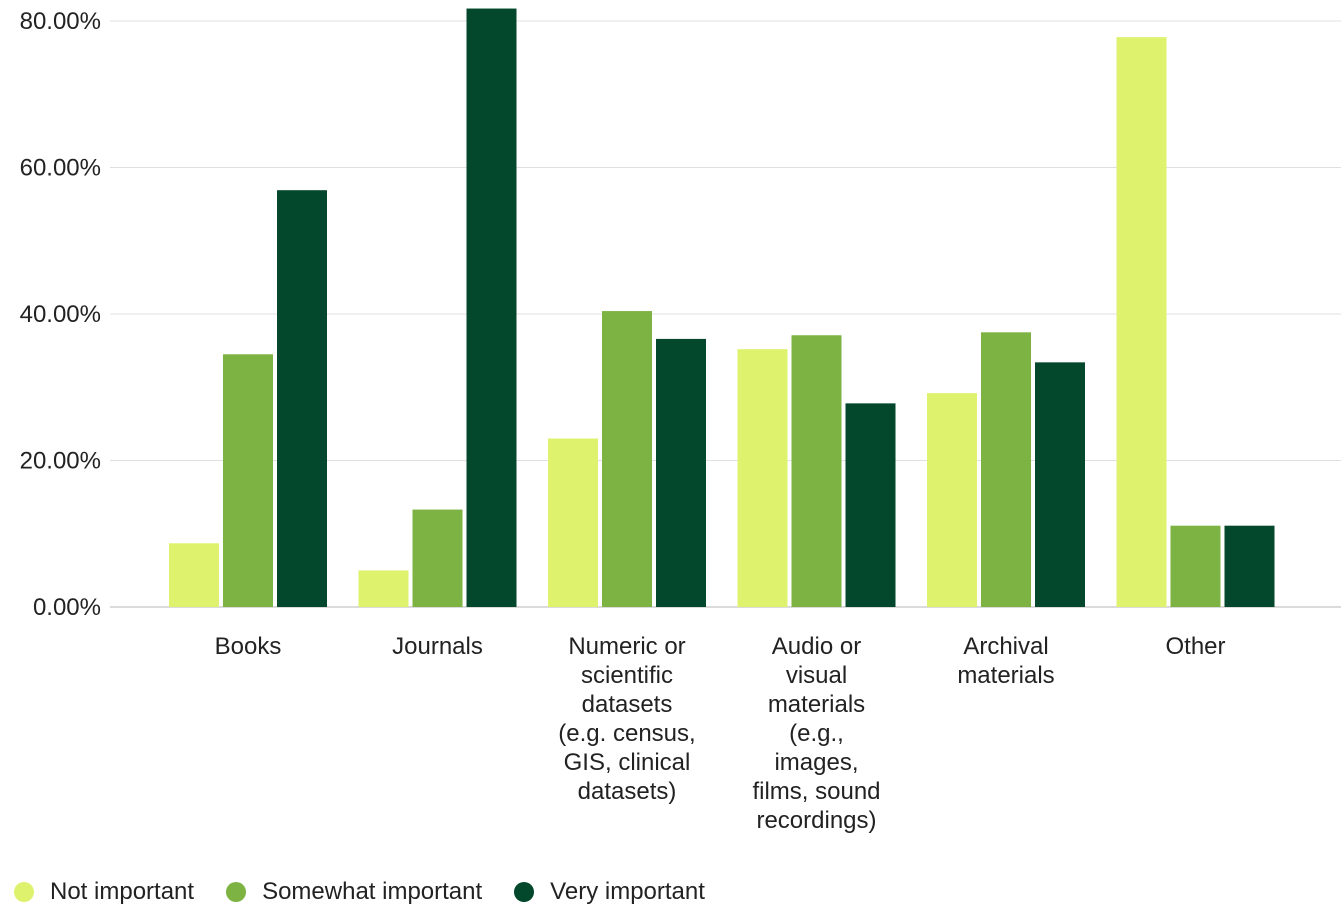  Describe the element at coordinates (60, 461) in the screenshot. I see `y-tick-label: 20.00%` at that location.